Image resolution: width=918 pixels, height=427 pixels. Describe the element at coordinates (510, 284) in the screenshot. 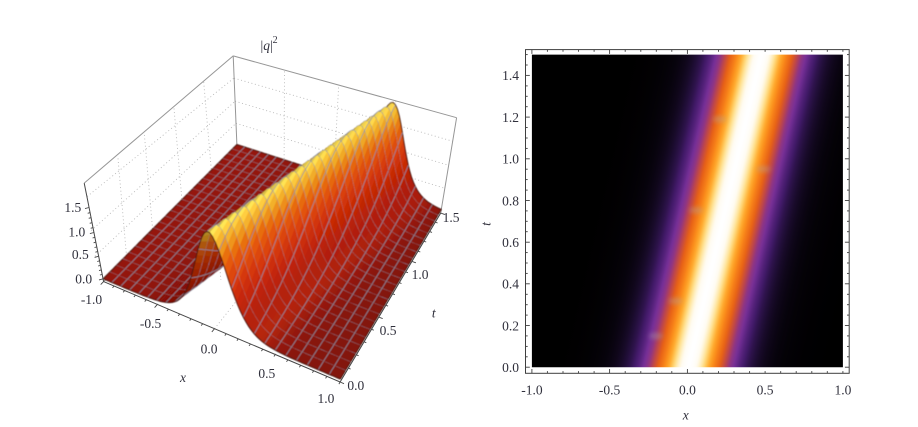

I see `svg-text: 0.4` at that location.